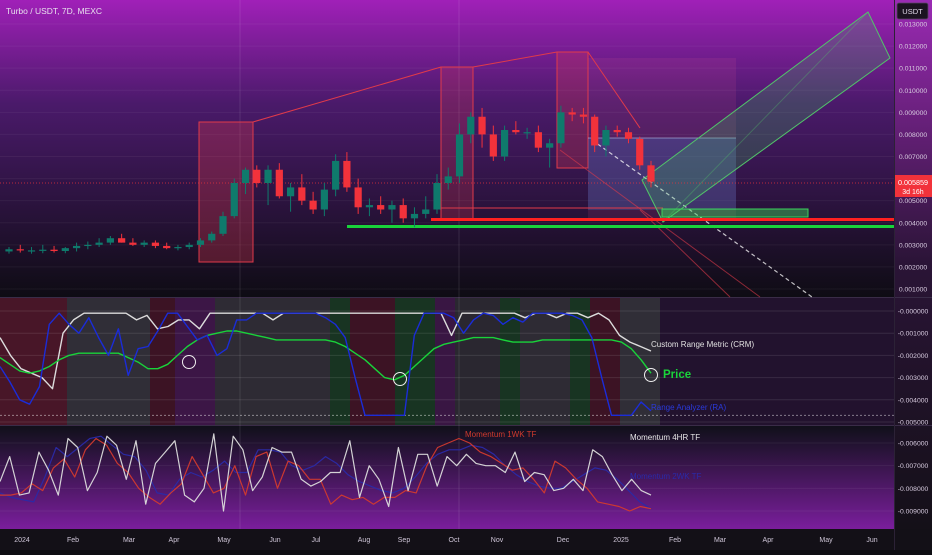 The height and width of the screenshot is (555, 932). I want to click on time-axis-bg, so click(466, 539).